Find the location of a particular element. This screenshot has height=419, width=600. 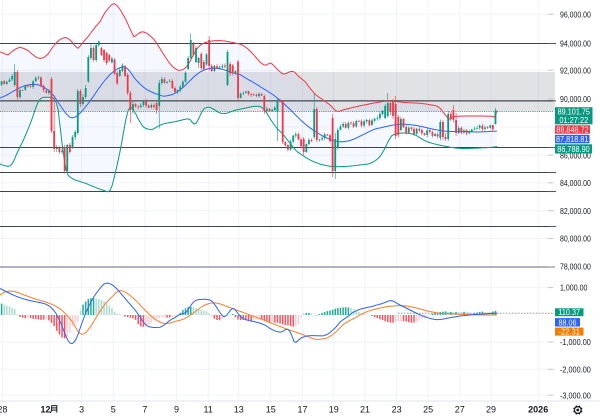

svg-text: 87,818.81 is located at coordinates (572, 139).